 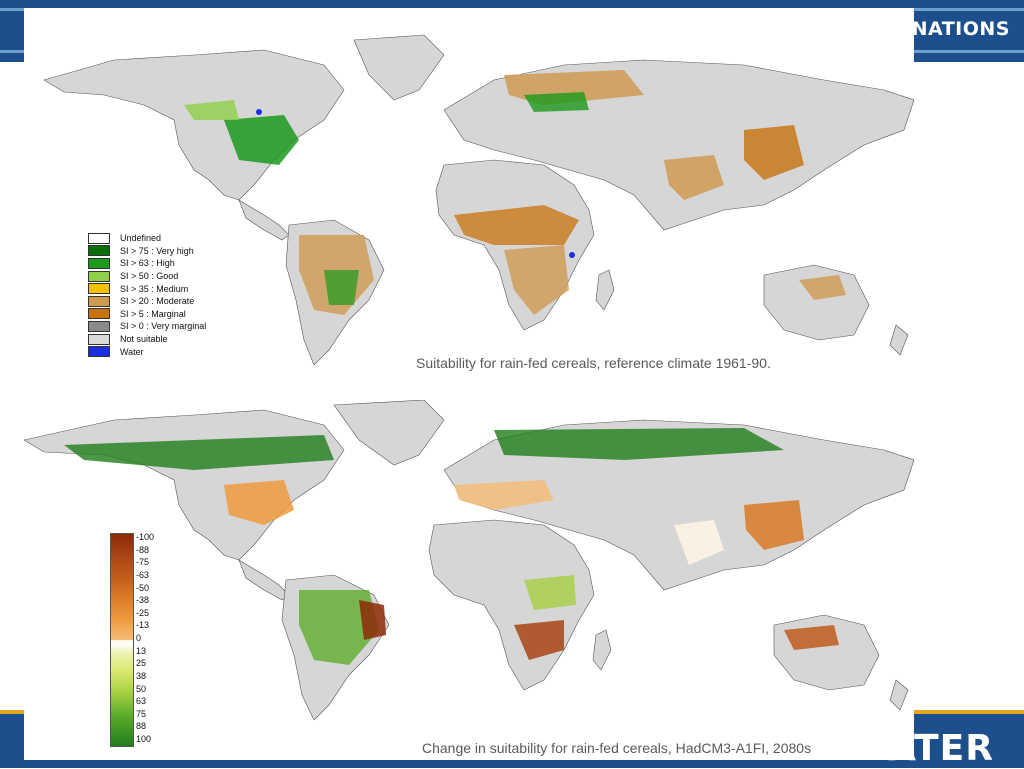 What do you see at coordinates (259, 502) in the screenshot?
I see `patch-us-decline` at bounding box center [259, 502].